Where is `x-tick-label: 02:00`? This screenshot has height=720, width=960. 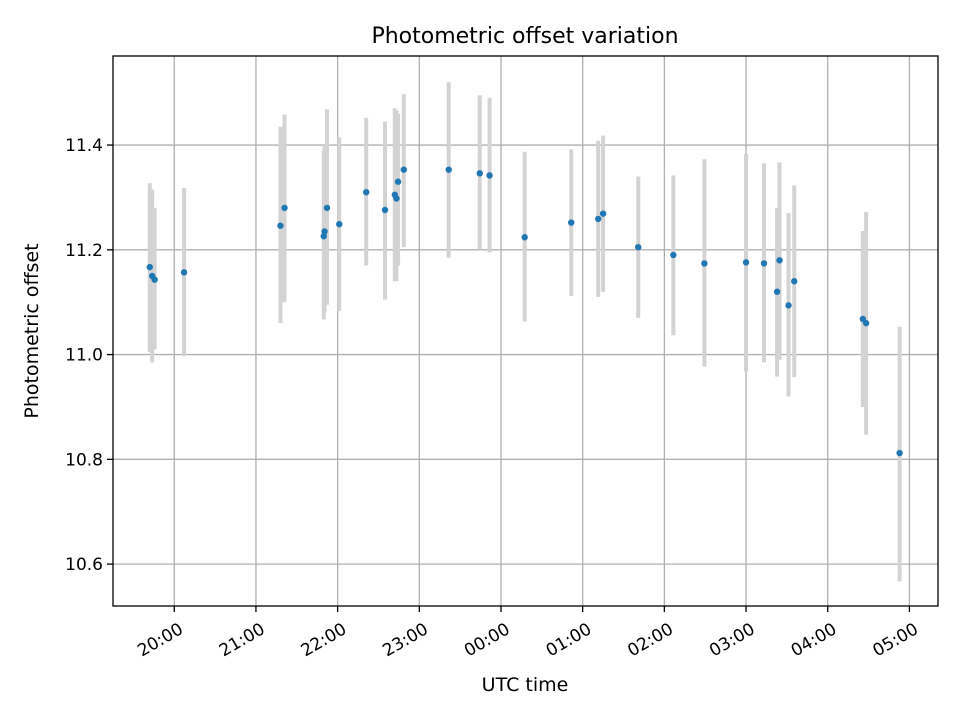
x-tick-label: 02:00 is located at coordinates (650, 640).